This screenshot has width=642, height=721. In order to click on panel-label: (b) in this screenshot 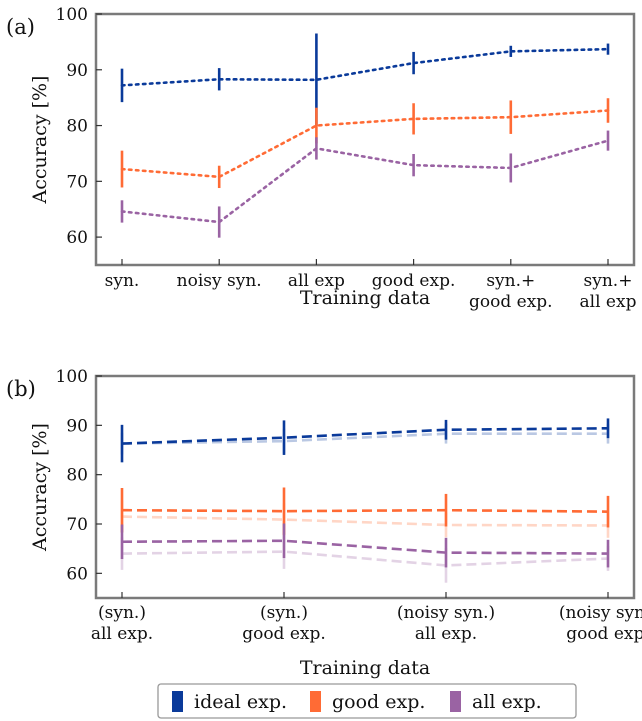, I will do `click(21, 389)`.